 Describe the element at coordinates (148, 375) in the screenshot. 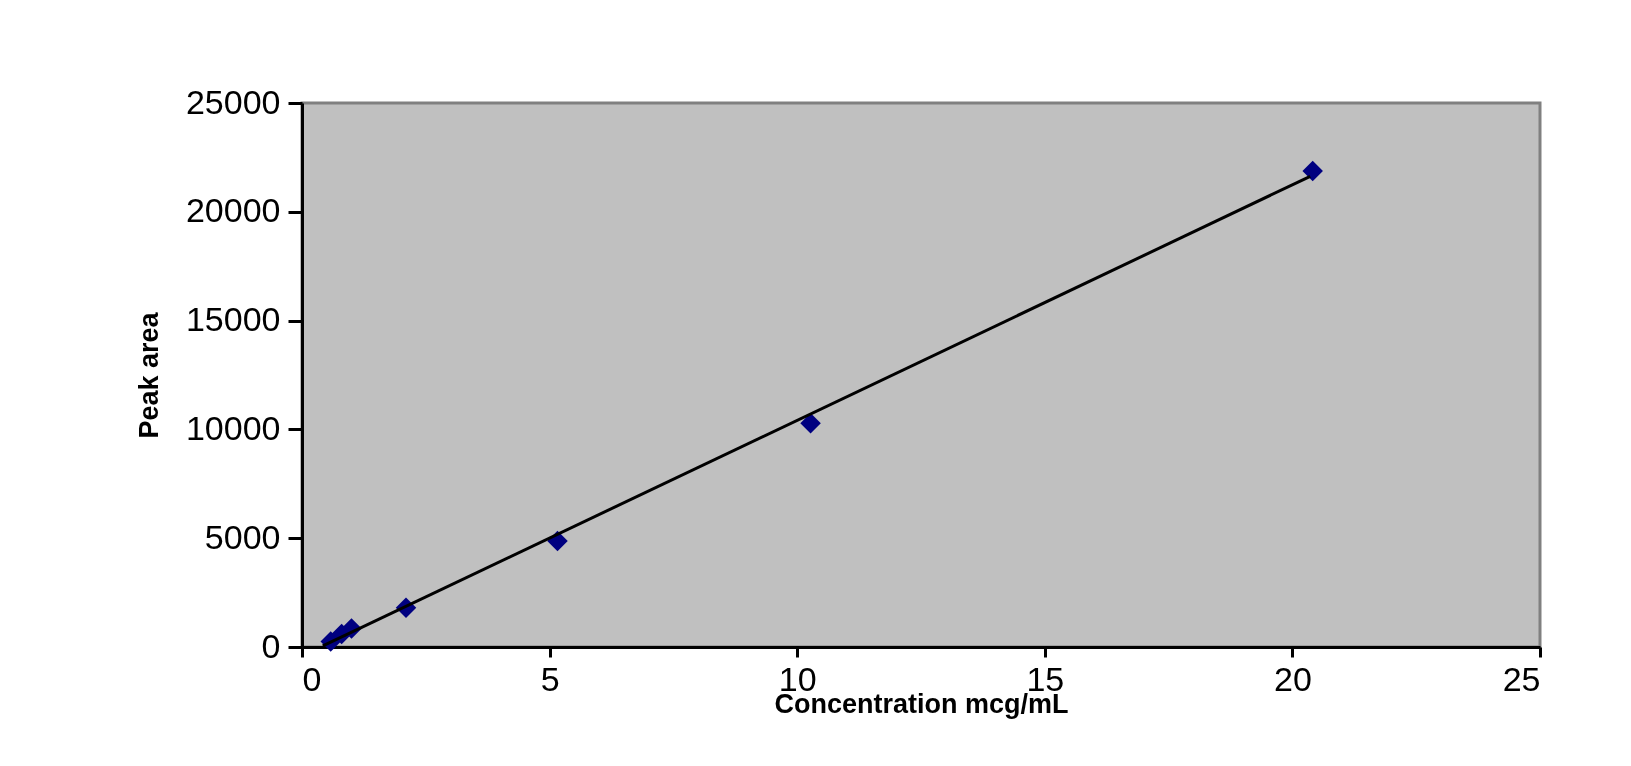

I see `y-axis-title: Peak area` at that location.